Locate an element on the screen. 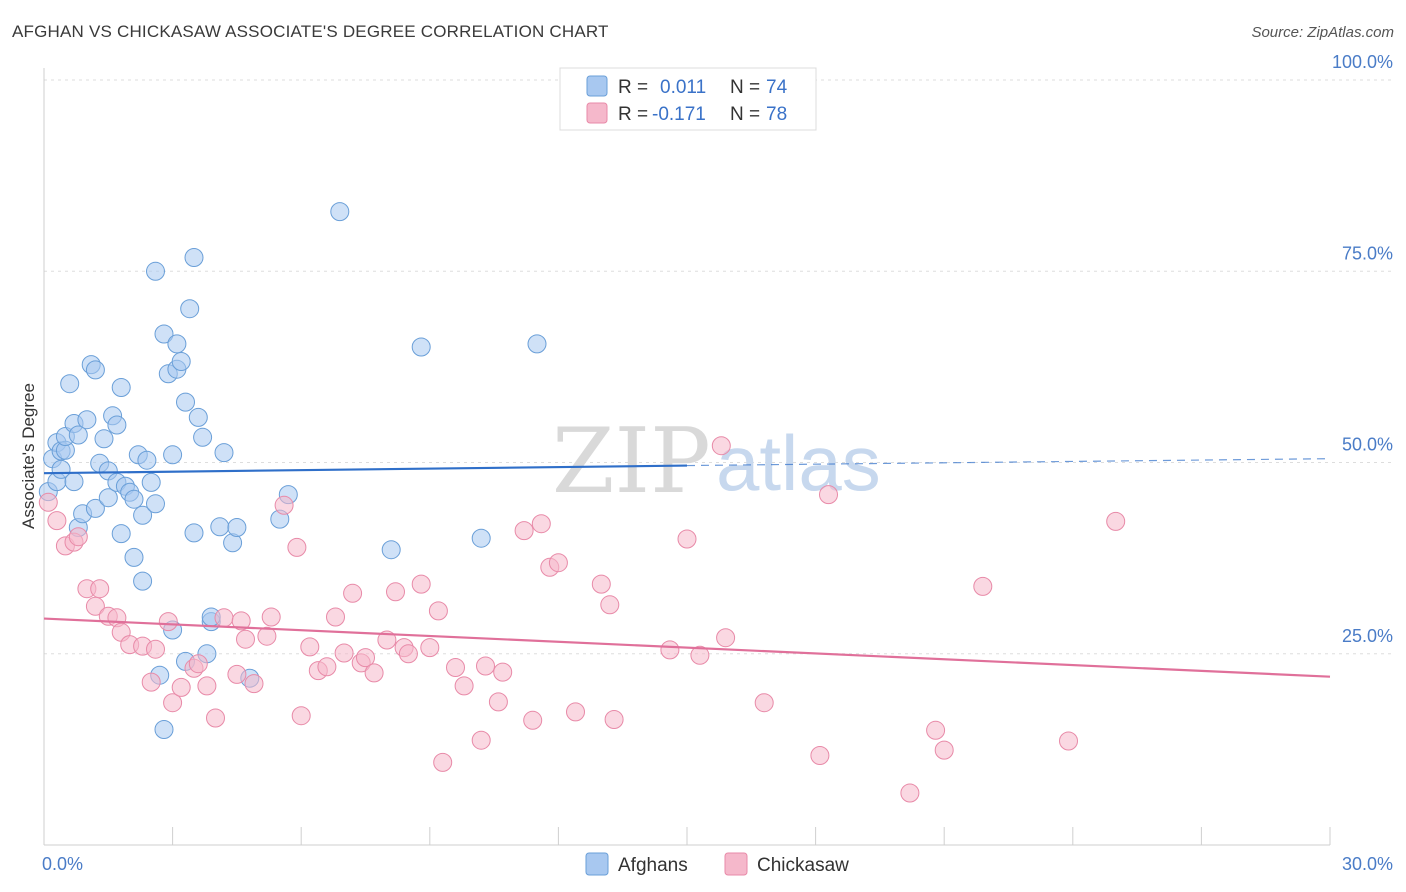 This screenshot has width=1406, height=892. legend-r-value-afghans: 0.011 is located at coordinates (683, 87).